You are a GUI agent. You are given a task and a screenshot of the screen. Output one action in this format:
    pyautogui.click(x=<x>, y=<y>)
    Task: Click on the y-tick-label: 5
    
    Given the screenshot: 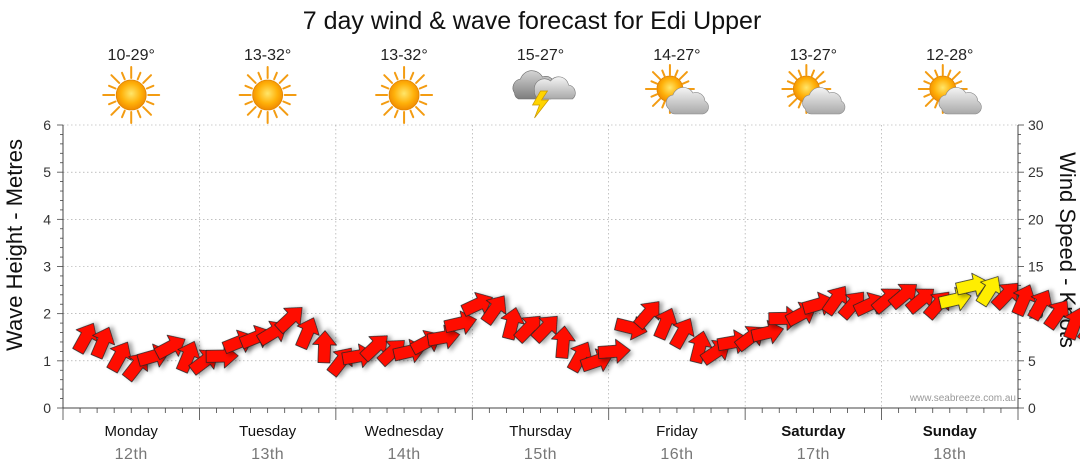 What is the action you would take?
    pyautogui.click(x=47, y=172)
    